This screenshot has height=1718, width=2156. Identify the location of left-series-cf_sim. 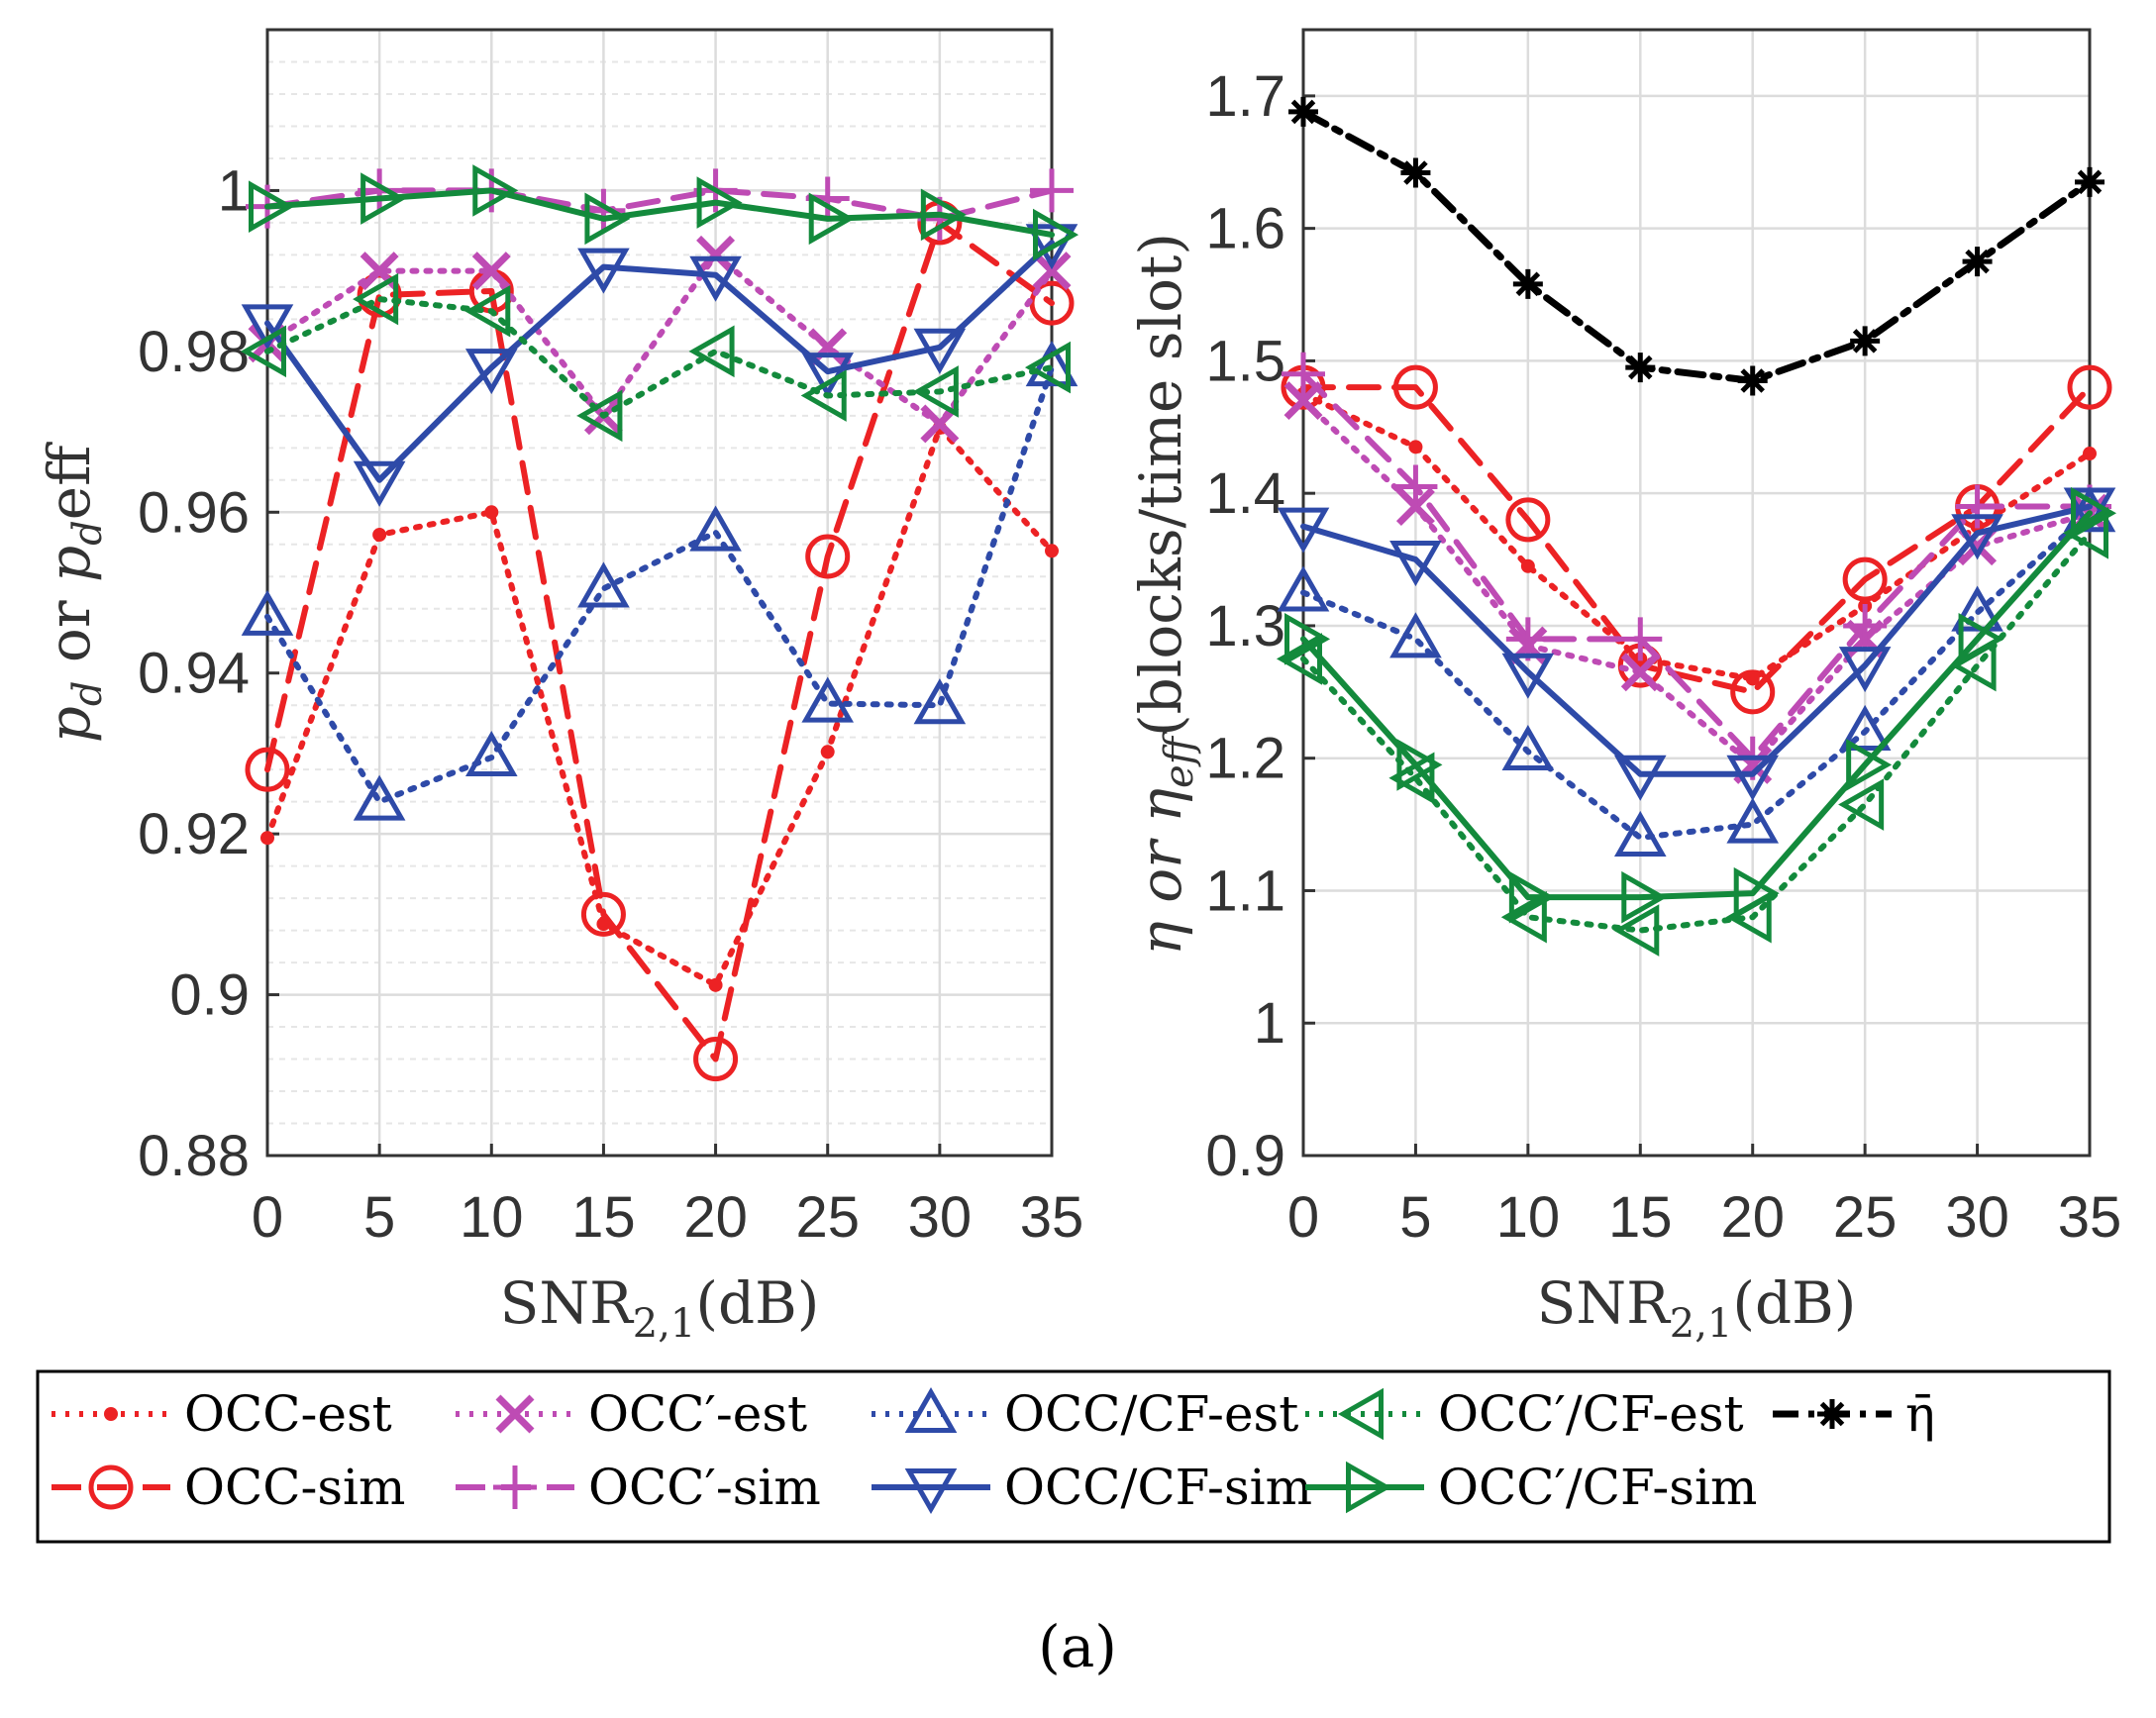
(659, 365).